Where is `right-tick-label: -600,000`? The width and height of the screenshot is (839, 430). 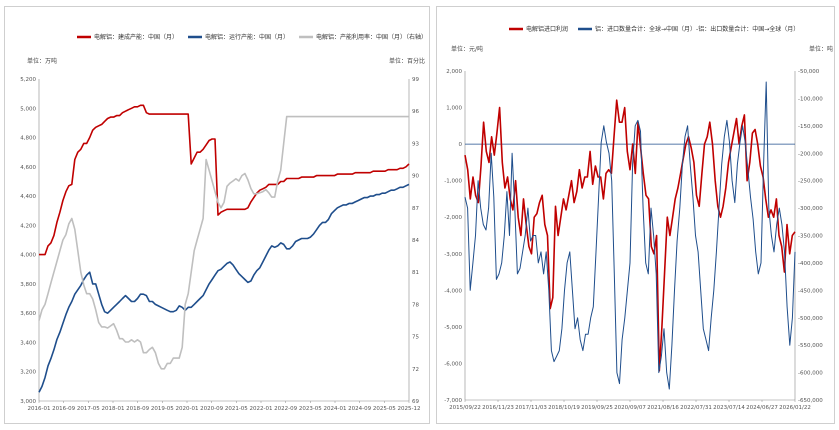 right-tick-label: -600,000 is located at coordinates (810, 374).